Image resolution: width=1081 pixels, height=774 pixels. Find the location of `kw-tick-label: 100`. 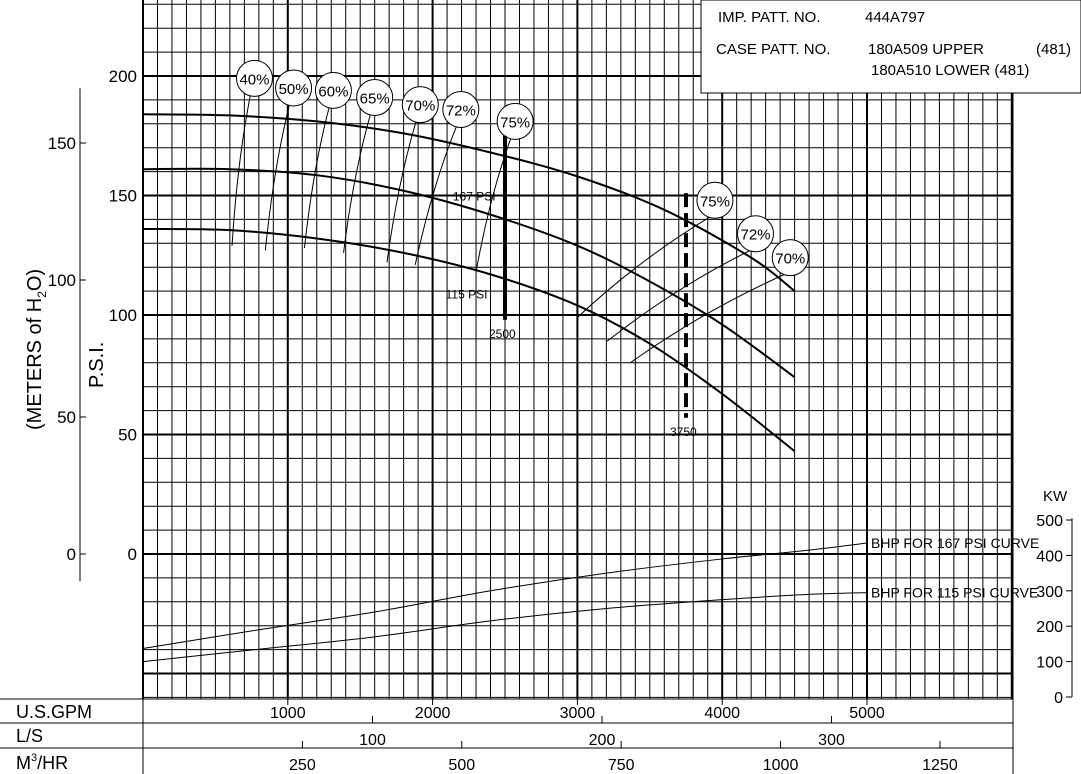

kw-tick-label: 100 is located at coordinates (1049, 663).